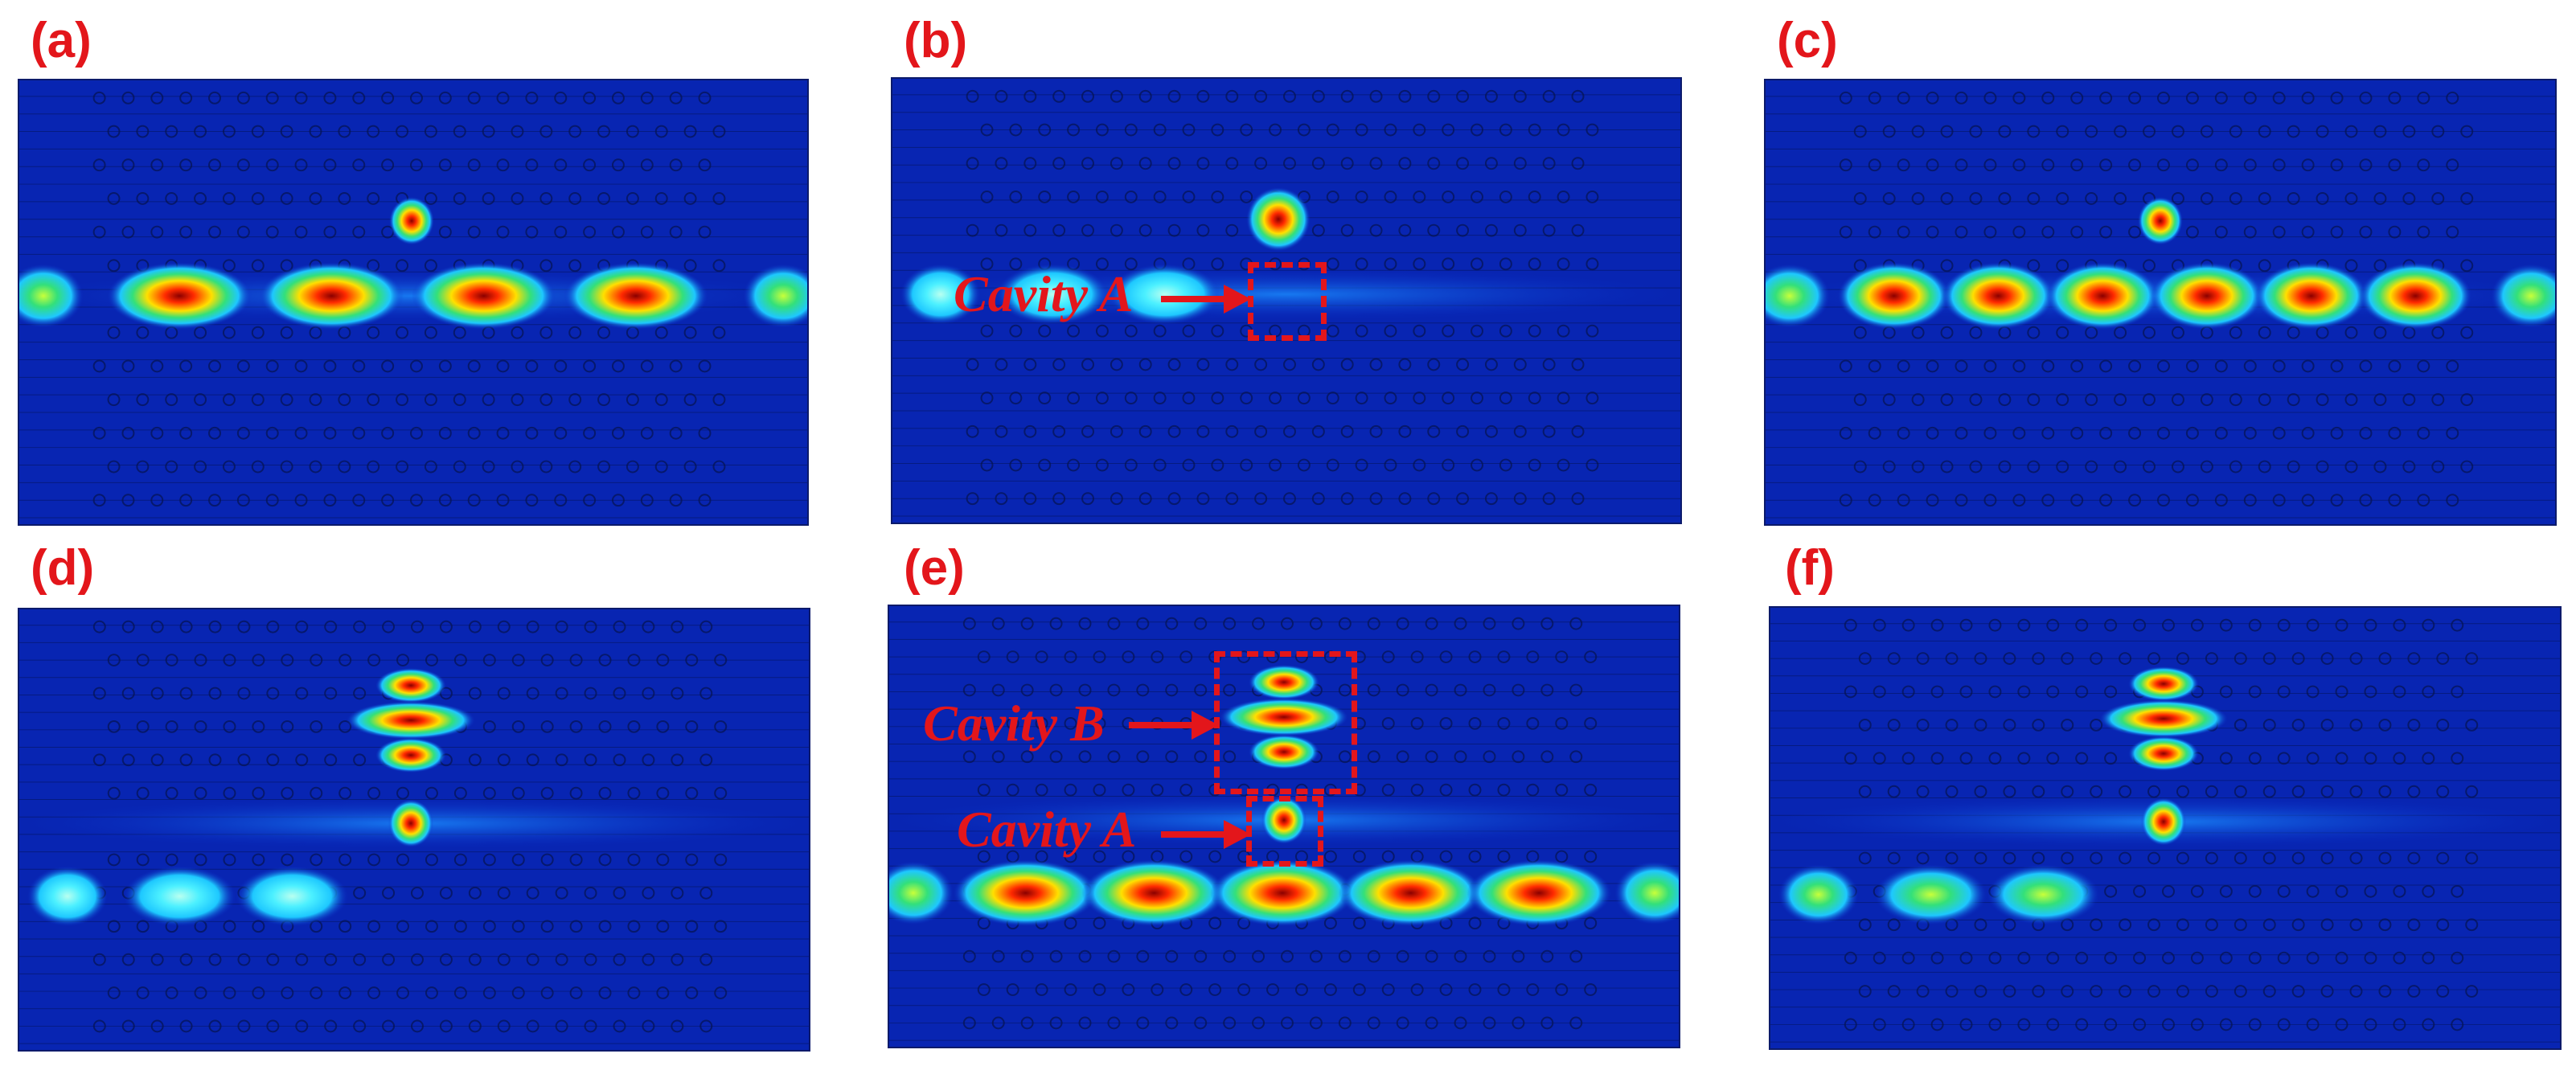 The height and width of the screenshot is (1066, 2576). I want to click on cavity-a-box-b, so click(1287, 302).